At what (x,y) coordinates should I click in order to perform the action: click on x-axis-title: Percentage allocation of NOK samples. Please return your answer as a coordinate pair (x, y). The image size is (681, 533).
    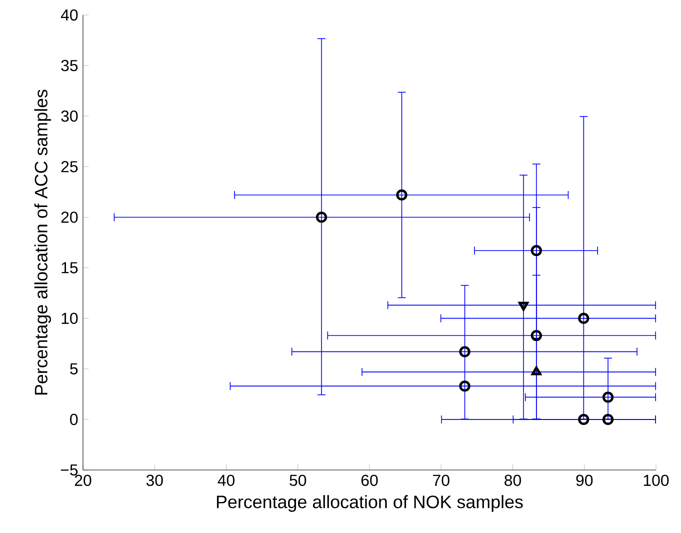
    Looking at the image, I should click on (369, 503).